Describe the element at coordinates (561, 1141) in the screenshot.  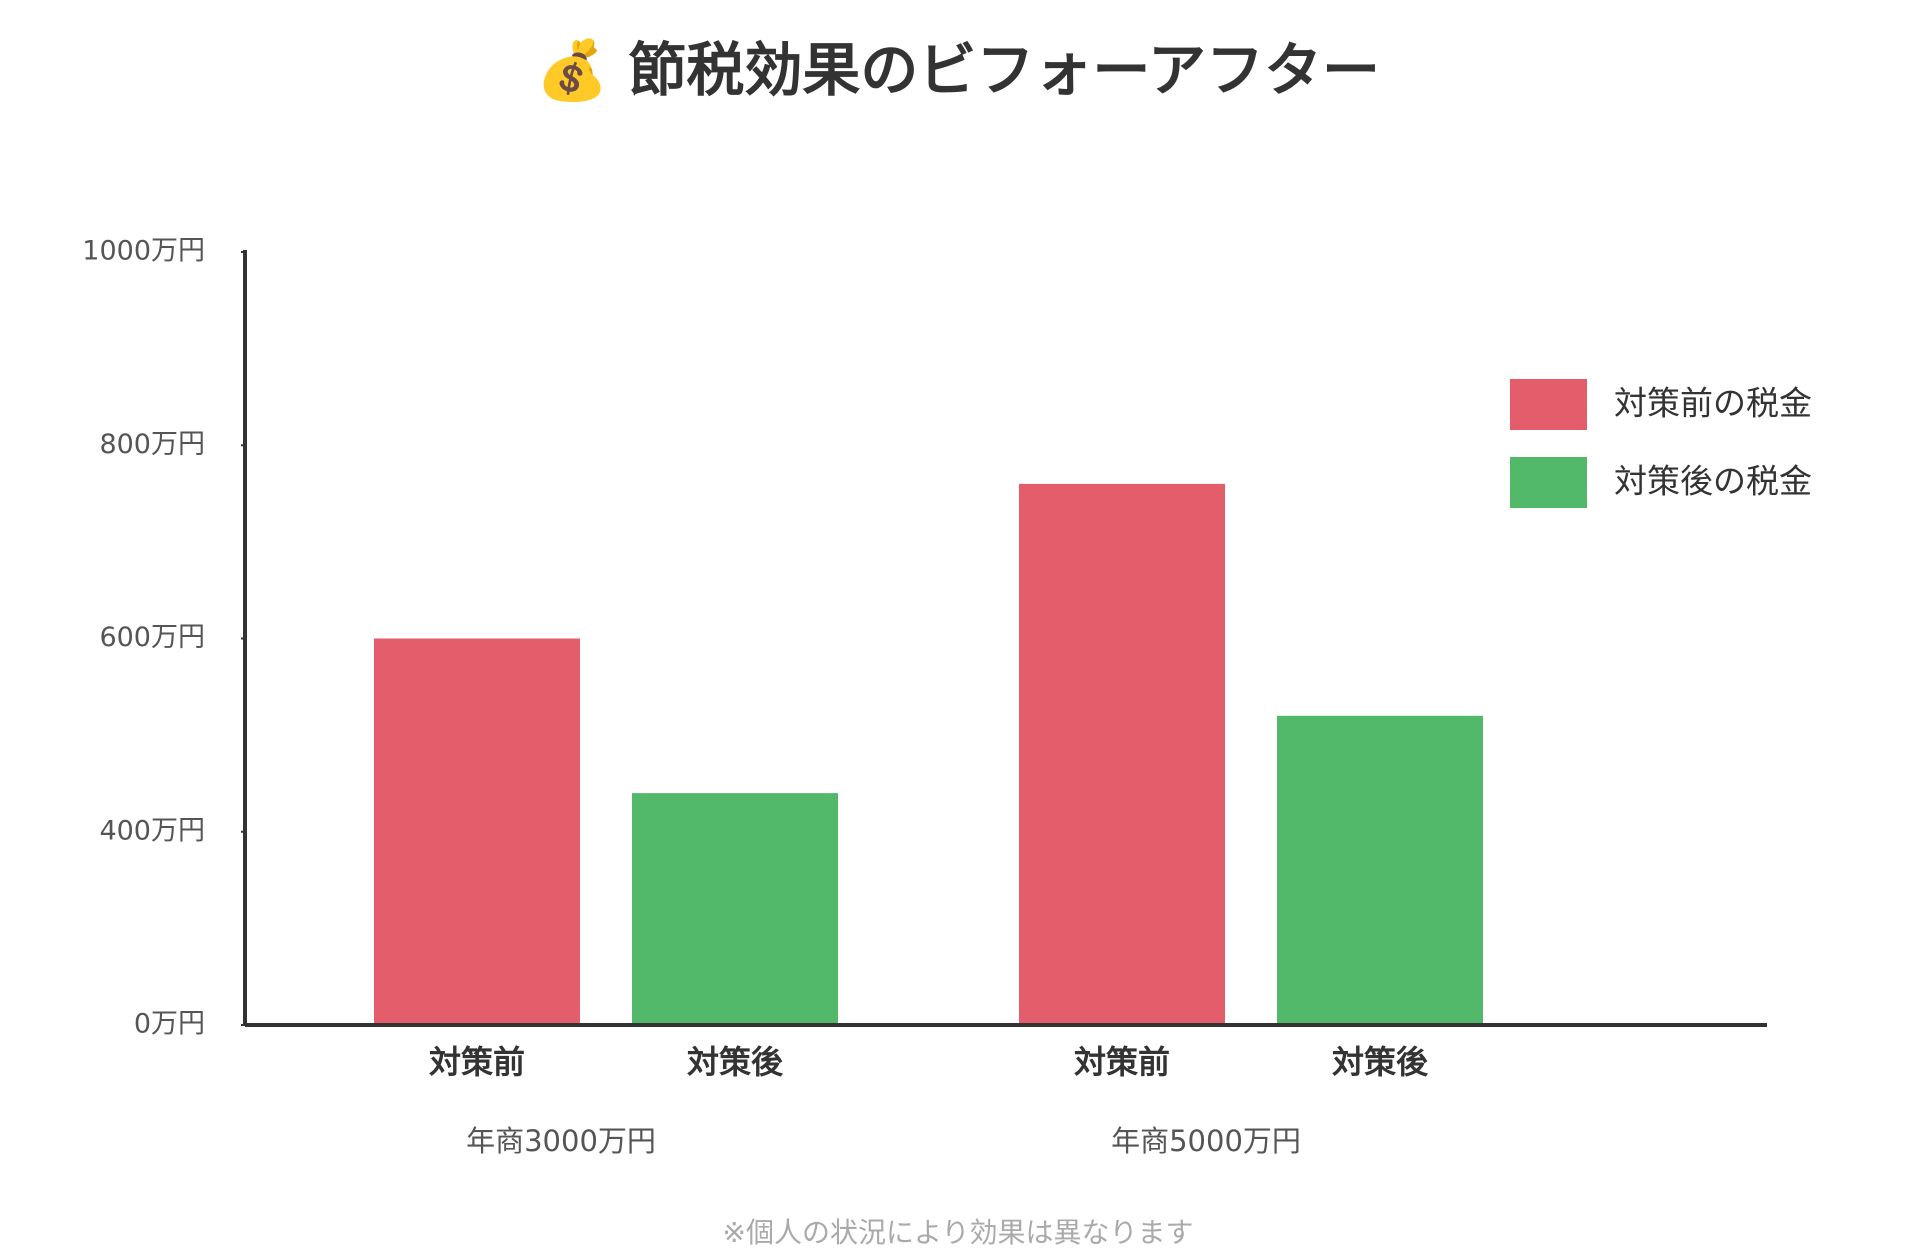
I see `group-label: 年商3000万円` at that location.